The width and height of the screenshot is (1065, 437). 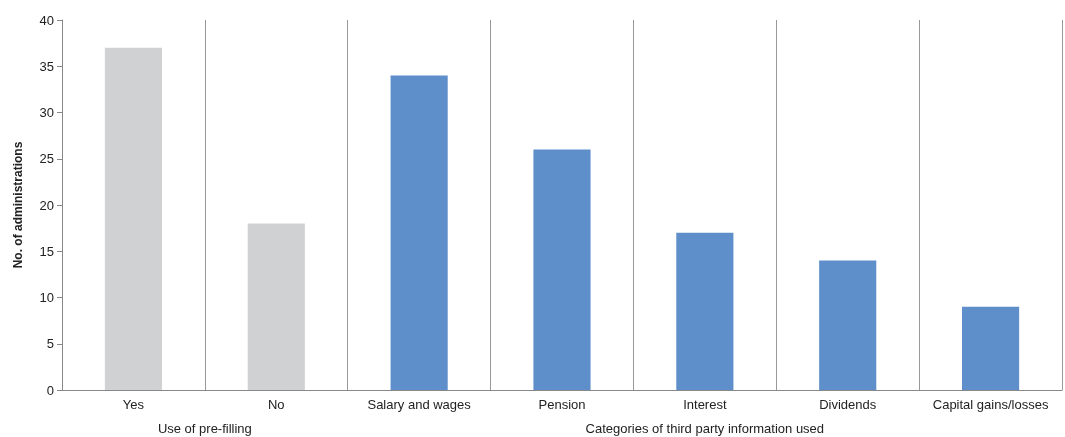 I want to click on y-tick-label: 10, so click(x=46, y=297).